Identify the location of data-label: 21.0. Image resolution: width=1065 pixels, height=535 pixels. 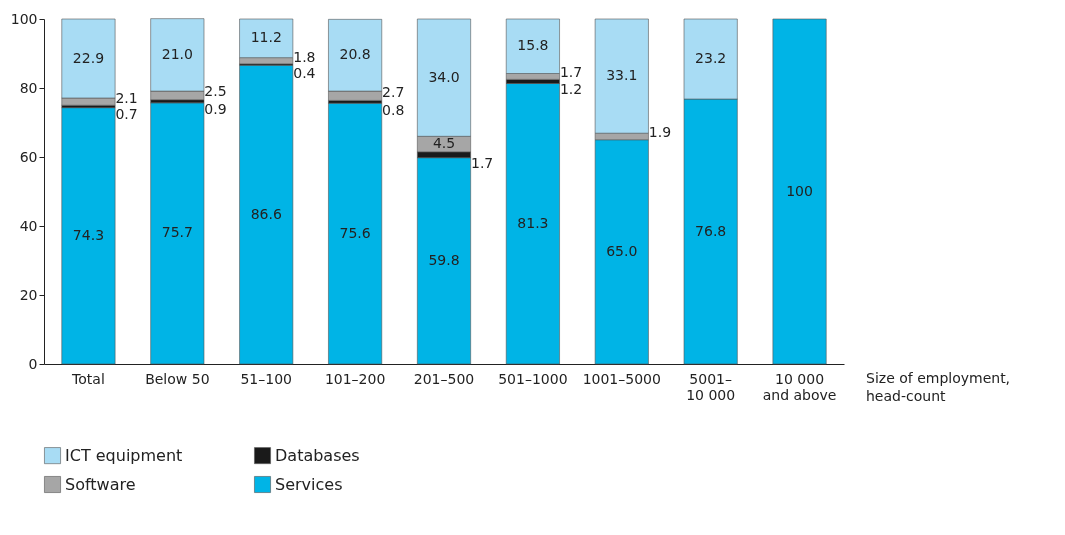
(177, 53).